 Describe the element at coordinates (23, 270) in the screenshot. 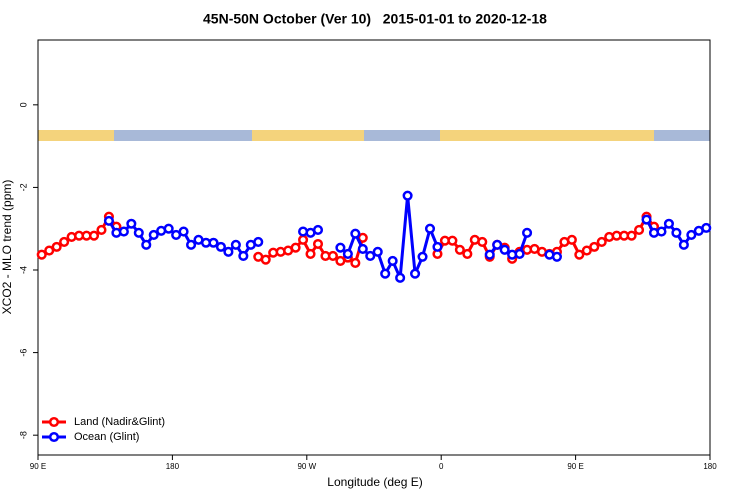

I see `y-tick-label: -4` at that location.